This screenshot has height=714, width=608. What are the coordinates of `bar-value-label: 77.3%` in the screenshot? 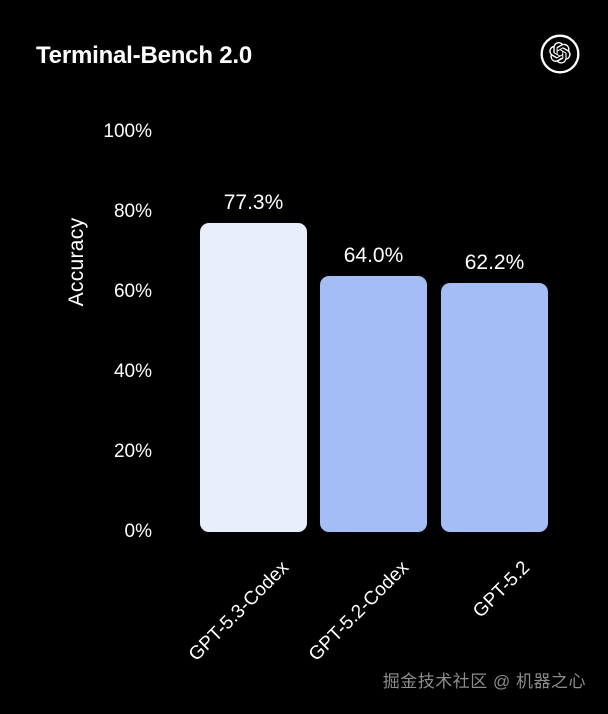 It's located at (253, 202).